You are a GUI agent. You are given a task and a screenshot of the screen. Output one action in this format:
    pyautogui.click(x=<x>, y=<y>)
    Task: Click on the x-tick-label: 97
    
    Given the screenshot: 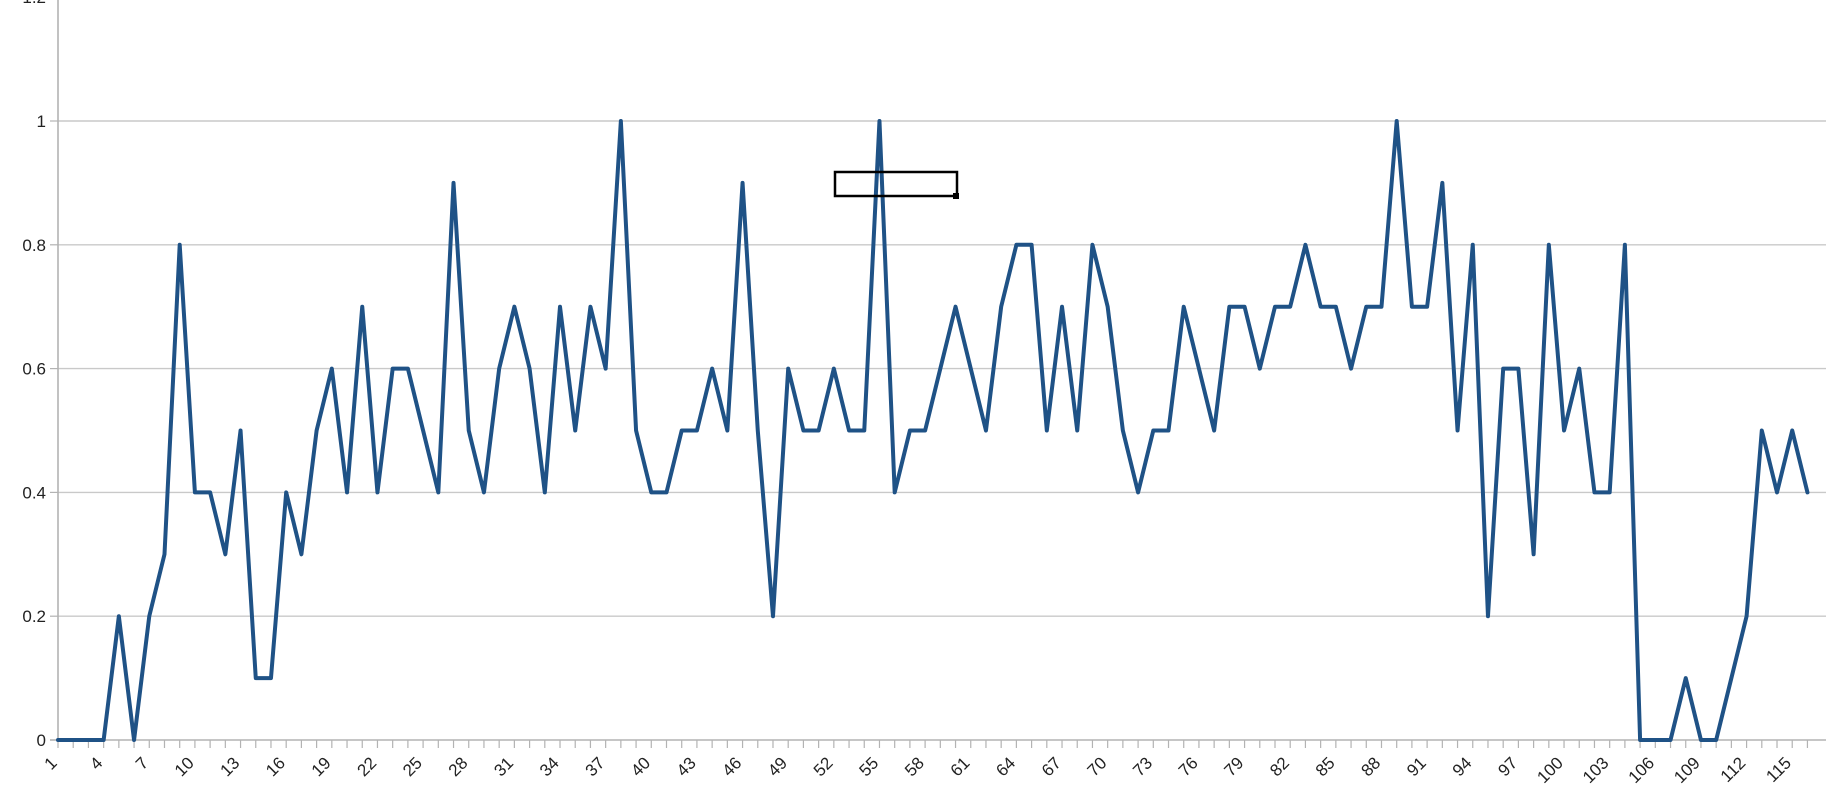 What is the action you would take?
    pyautogui.click(x=1507, y=766)
    